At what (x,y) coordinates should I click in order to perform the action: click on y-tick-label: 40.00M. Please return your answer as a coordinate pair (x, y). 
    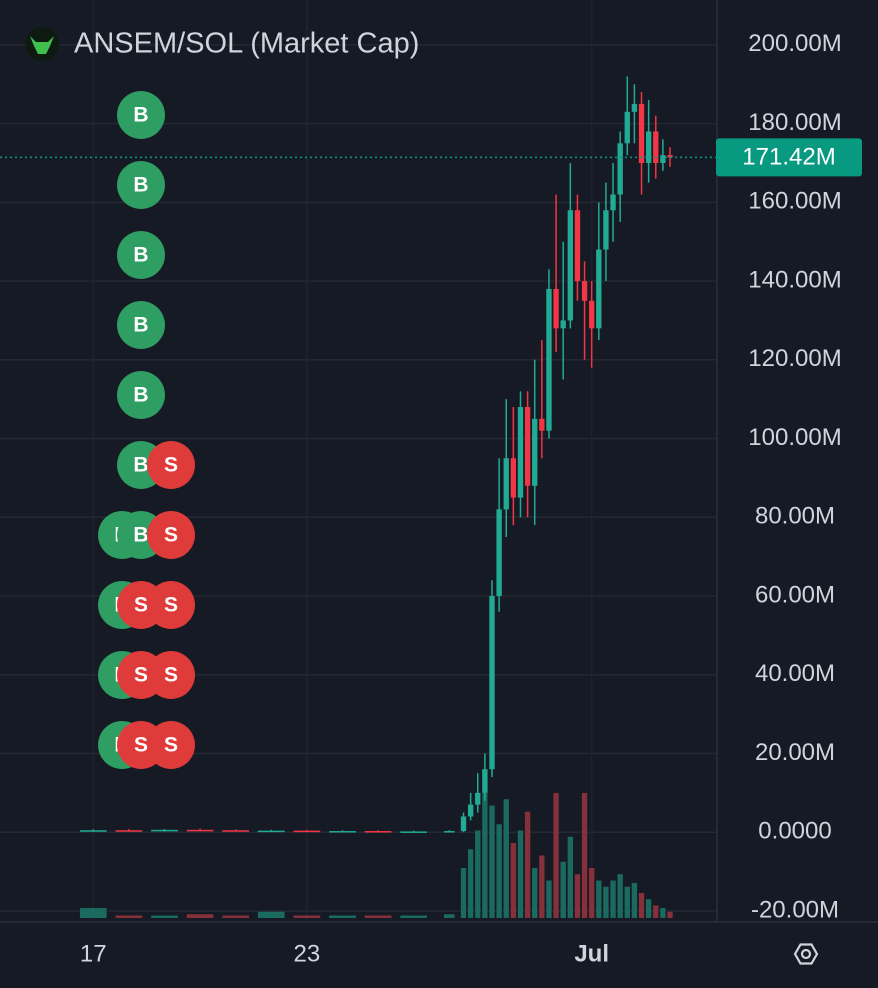
    Looking at the image, I should click on (795, 673).